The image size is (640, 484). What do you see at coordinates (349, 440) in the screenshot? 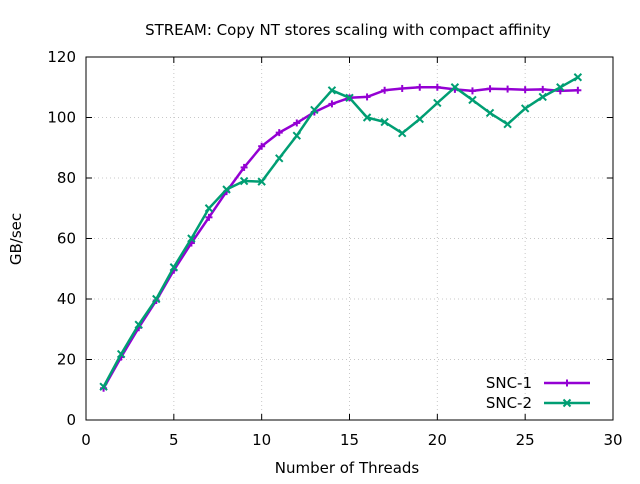
I see `x-tick-label: 15` at bounding box center [349, 440].